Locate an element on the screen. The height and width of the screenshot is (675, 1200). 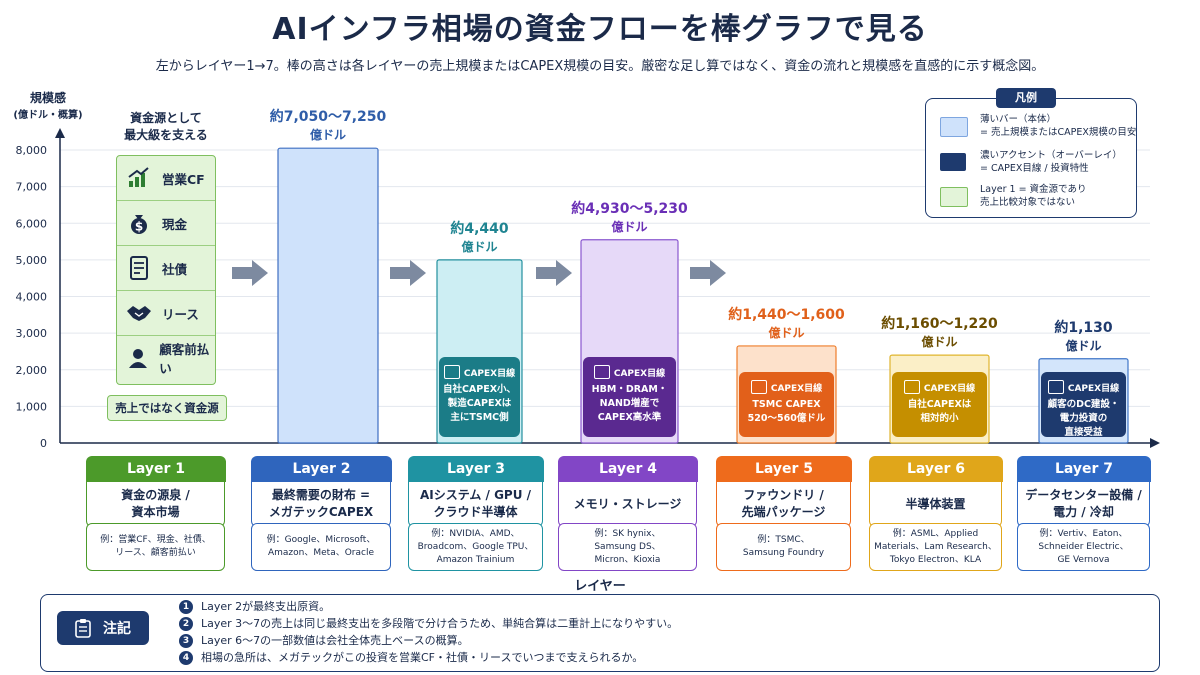
layer-card-head: Layer 4 is located at coordinates (628, 469).